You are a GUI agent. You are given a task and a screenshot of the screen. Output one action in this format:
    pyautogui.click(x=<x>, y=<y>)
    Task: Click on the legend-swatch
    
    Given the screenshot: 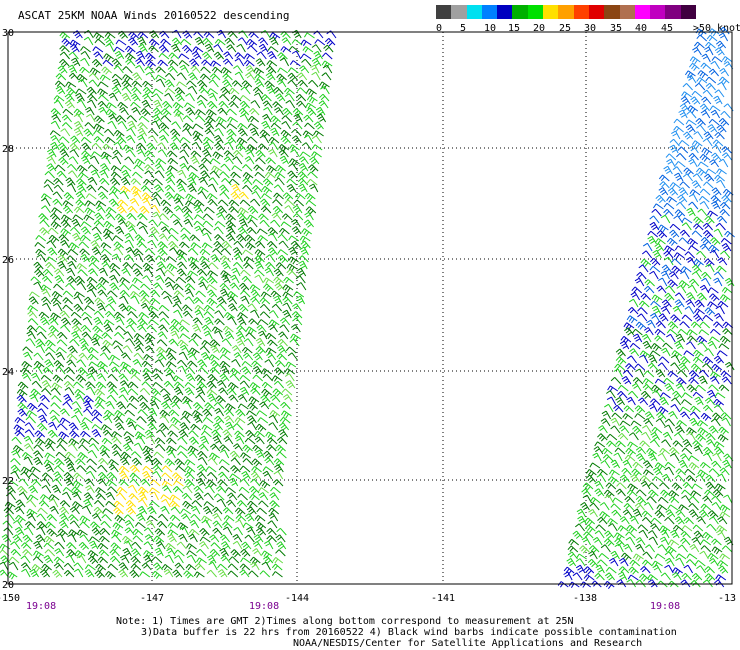 What is the action you would take?
    pyautogui.click(x=505, y=12)
    